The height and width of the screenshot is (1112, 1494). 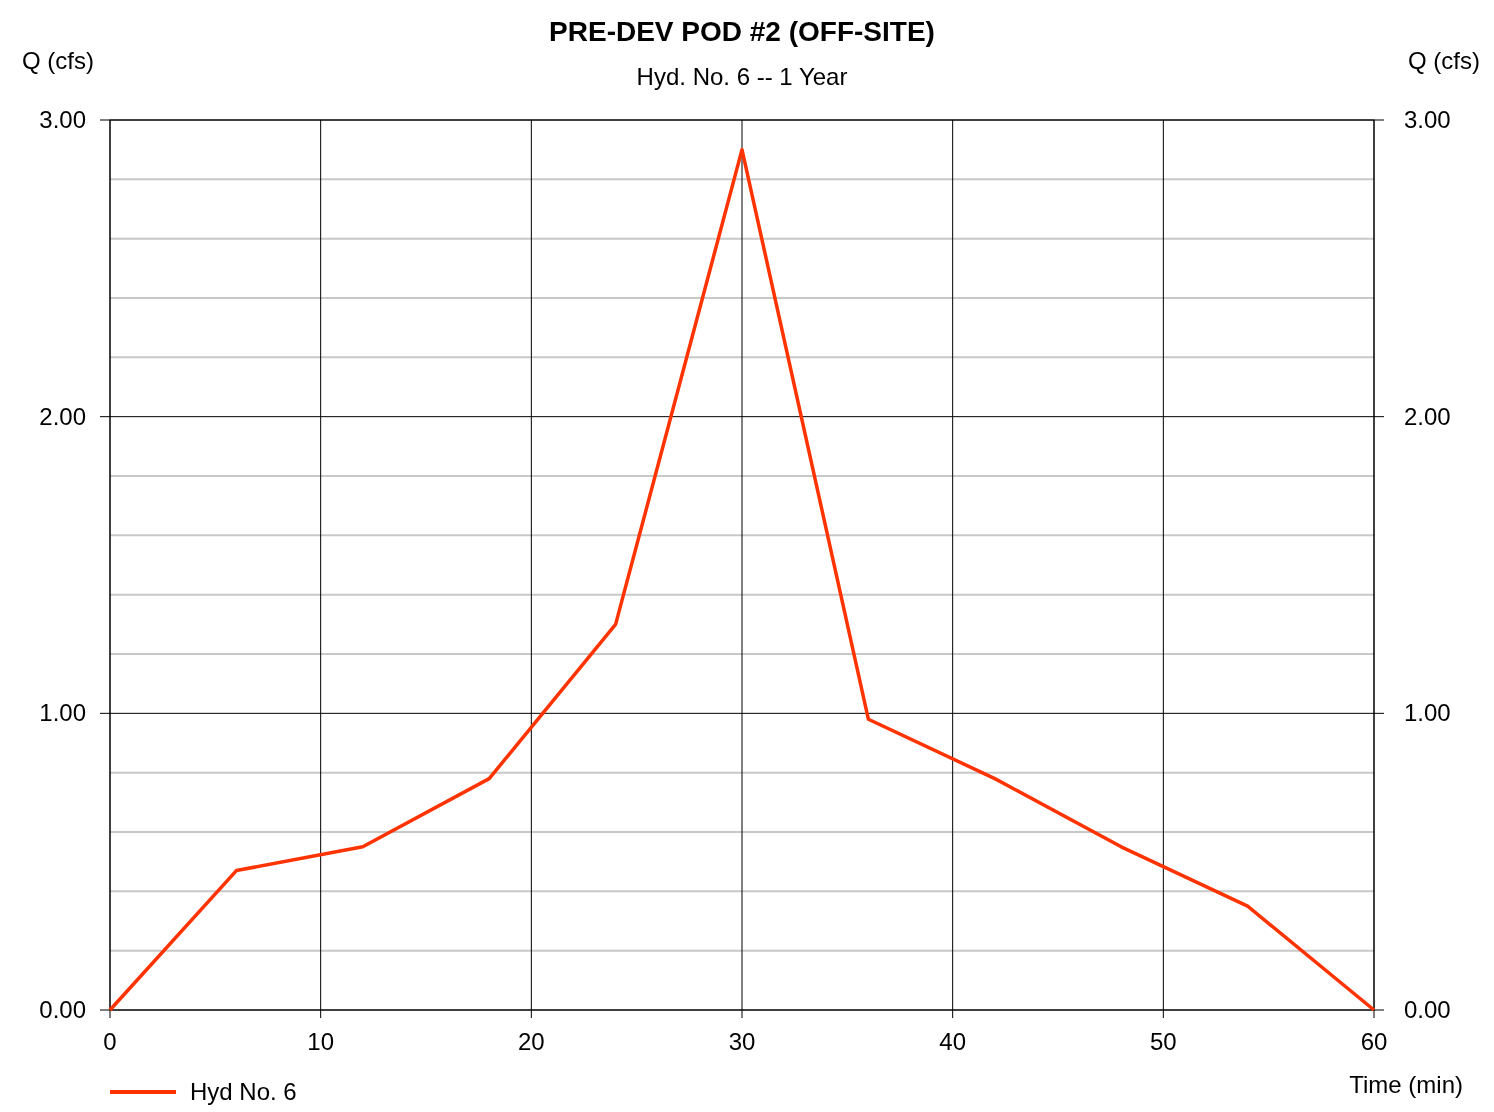 I want to click on y2-axis-title: Q (cfs), so click(x=1444, y=60).